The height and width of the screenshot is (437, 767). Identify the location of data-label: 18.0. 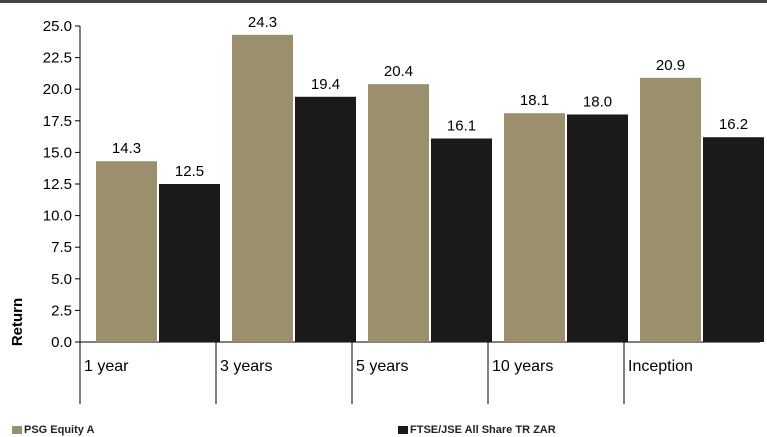
(597, 101).